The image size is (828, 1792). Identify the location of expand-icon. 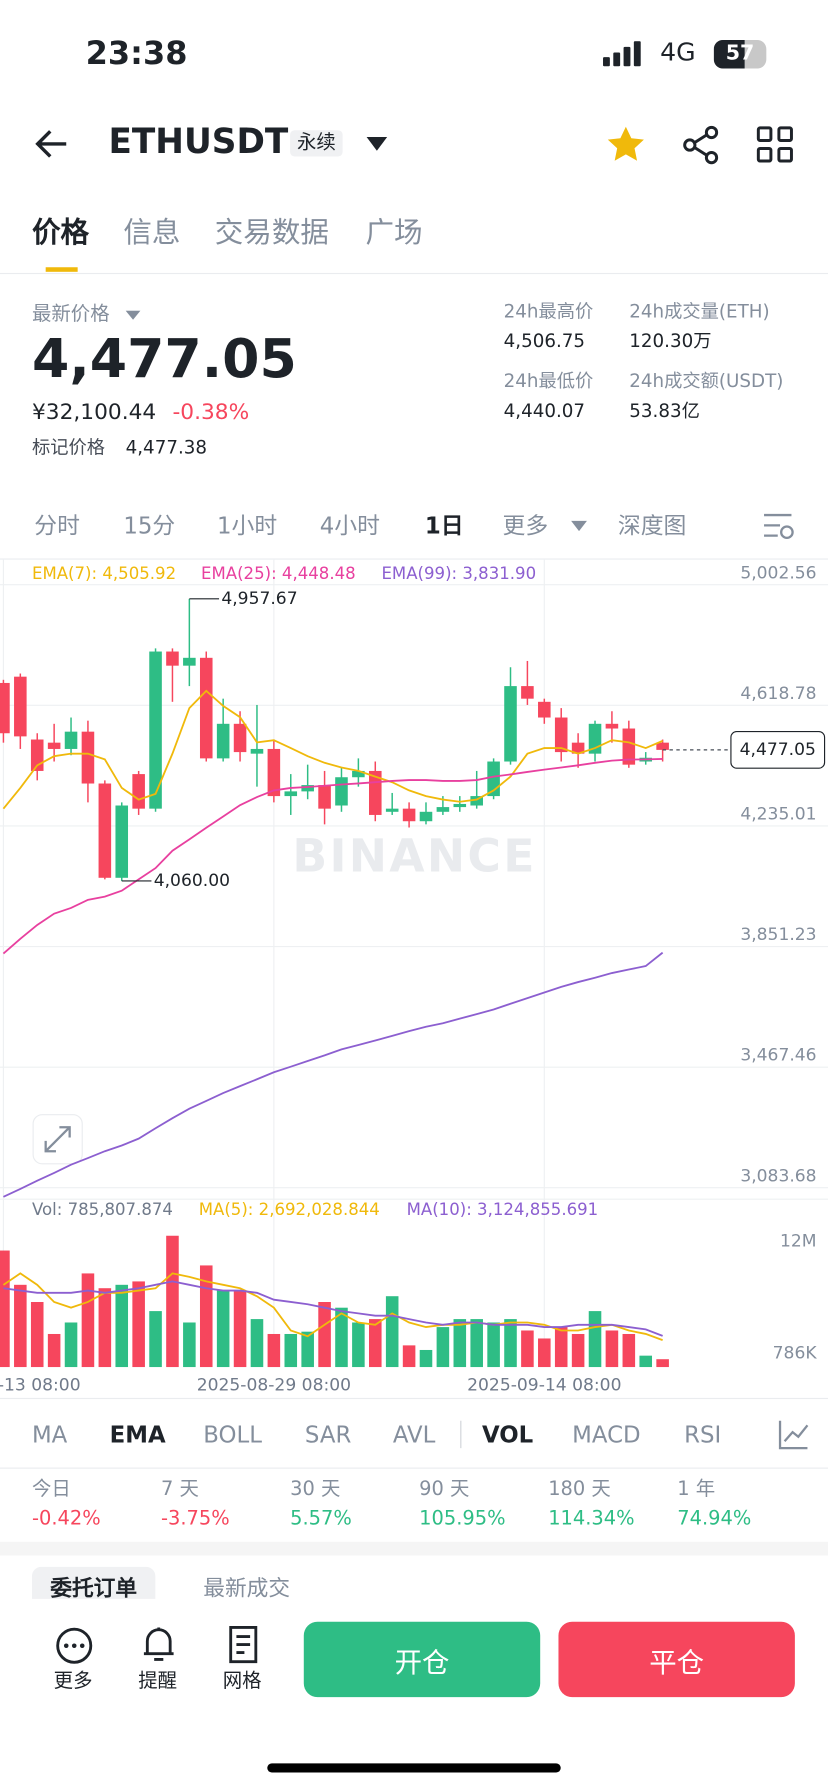
(57, 1139).